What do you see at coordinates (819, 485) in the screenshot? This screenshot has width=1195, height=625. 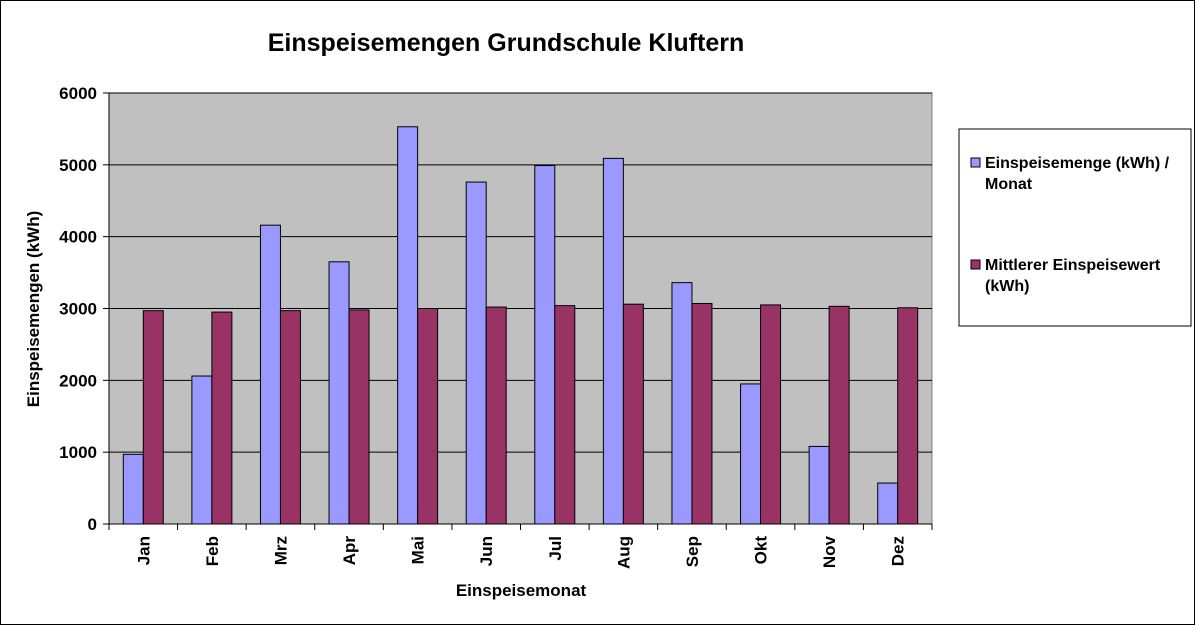 I see `bar-einspeisemenge-nov` at bounding box center [819, 485].